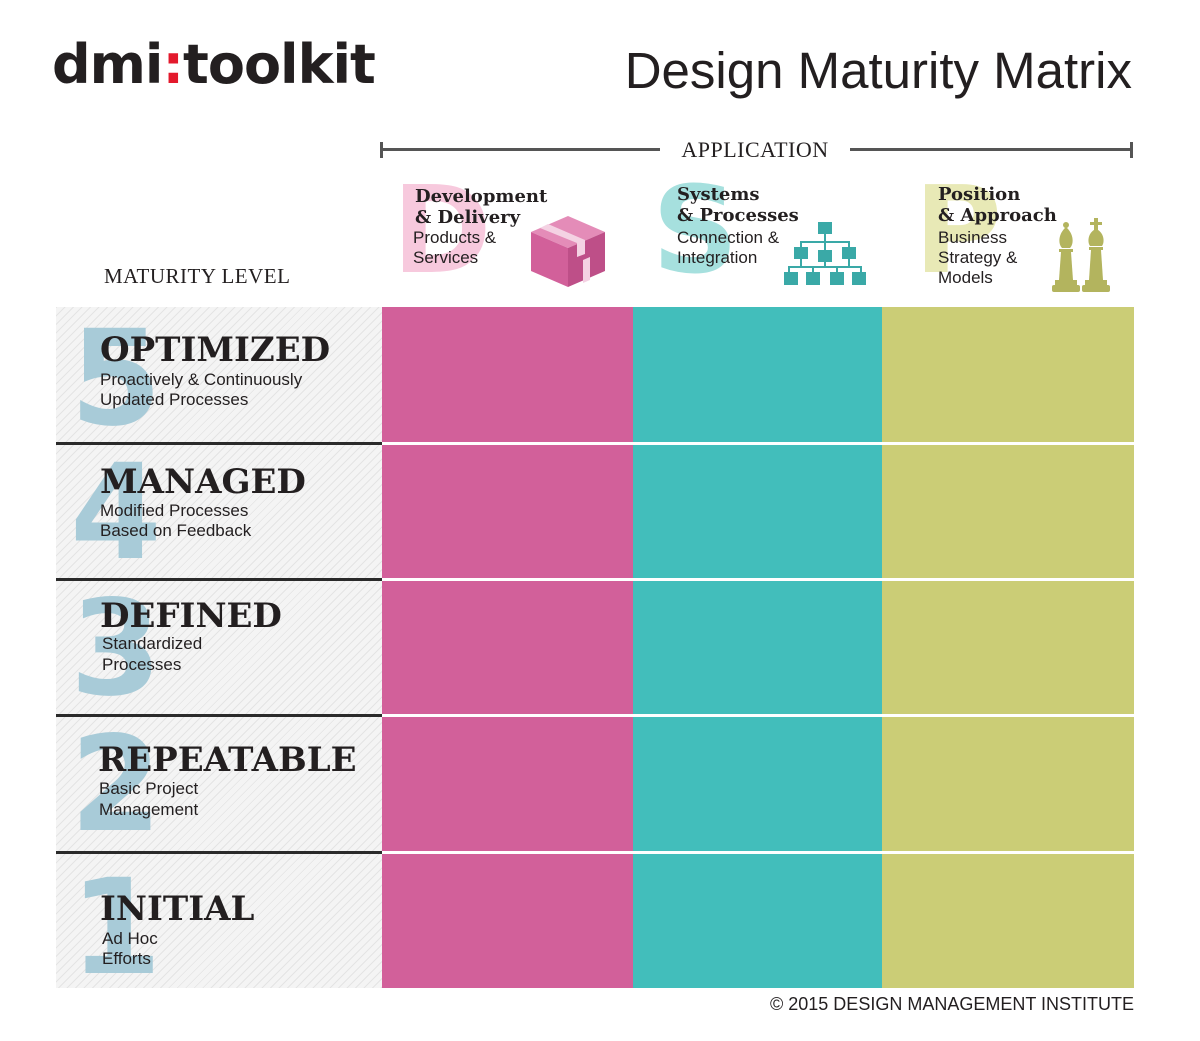  What do you see at coordinates (176, 530) in the screenshot?
I see `level-description-line2: Based on Feedback` at bounding box center [176, 530].